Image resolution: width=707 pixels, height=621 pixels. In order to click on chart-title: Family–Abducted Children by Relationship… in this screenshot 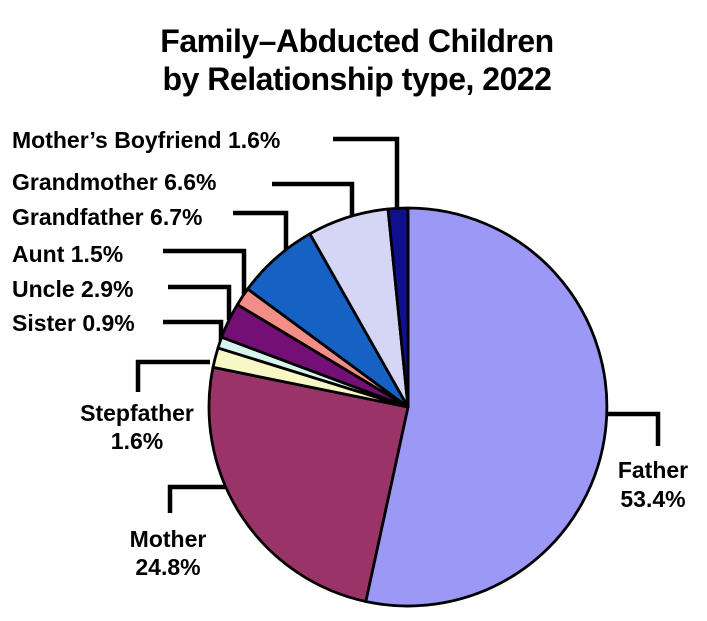, I will do `click(357, 60)`.